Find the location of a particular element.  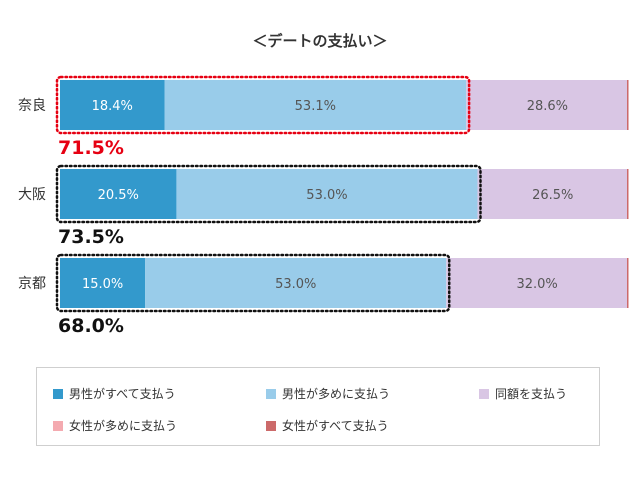

legend-item: 男性が多めに支払う is located at coordinates (328, 393).